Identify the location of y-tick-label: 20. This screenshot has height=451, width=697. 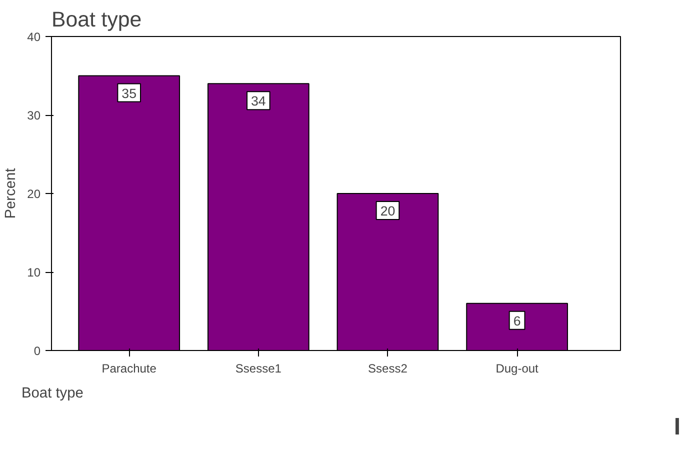
(34, 194).